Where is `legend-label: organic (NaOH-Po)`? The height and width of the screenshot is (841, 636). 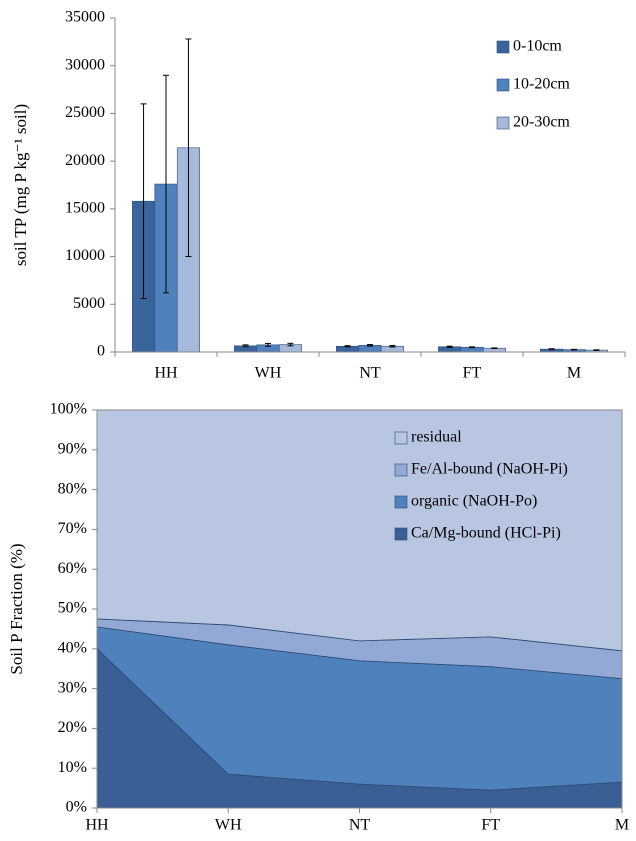
legend-label: organic (NaOH-Po) is located at coordinates (474, 501).